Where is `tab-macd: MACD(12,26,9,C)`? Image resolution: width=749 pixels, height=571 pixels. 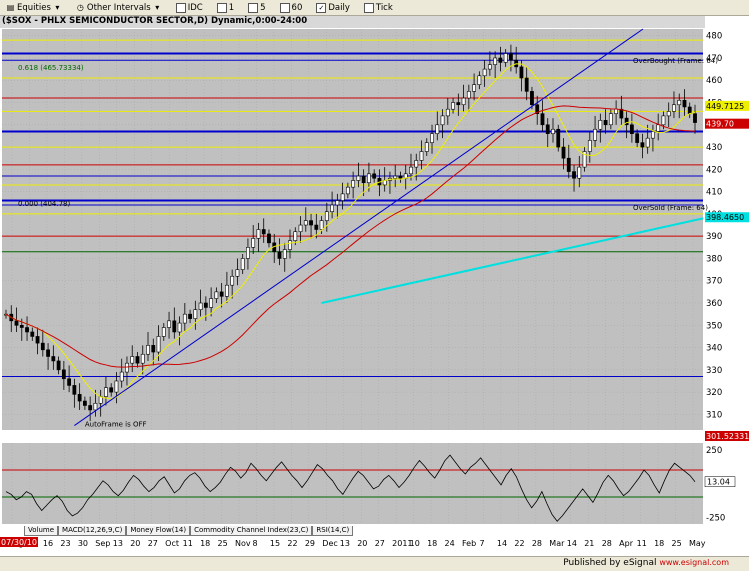
tab-macd: MACD(12,26,9,C) is located at coordinates (92, 531).